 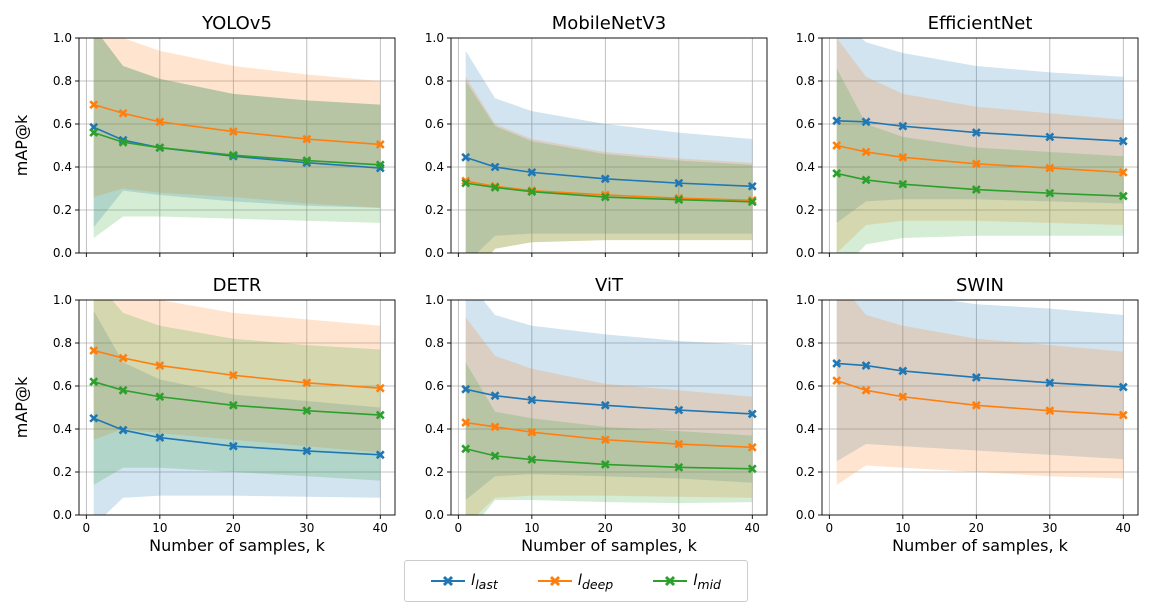 What do you see at coordinates (554, 581) in the screenshot?
I see `legend-marker-l-deep-icon` at bounding box center [554, 581].